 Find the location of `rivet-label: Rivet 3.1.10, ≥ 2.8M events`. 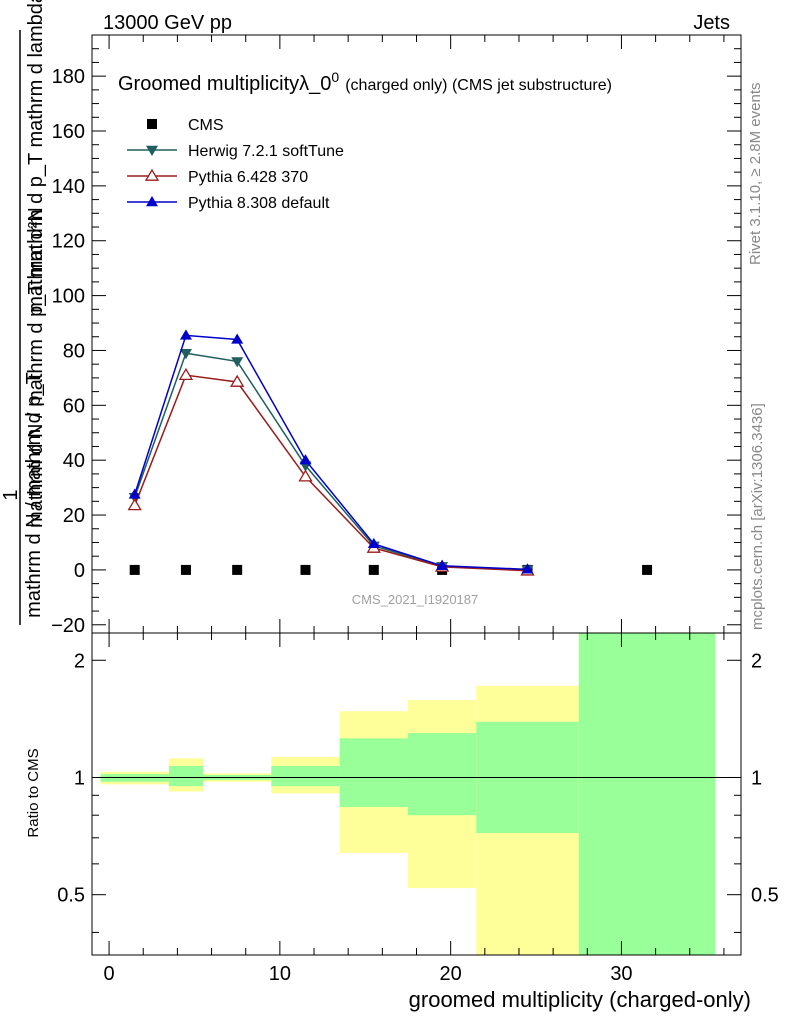

rivet-label: Rivet 3.1.10, ≥ 2.8M events is located at coordinates (755, 174).